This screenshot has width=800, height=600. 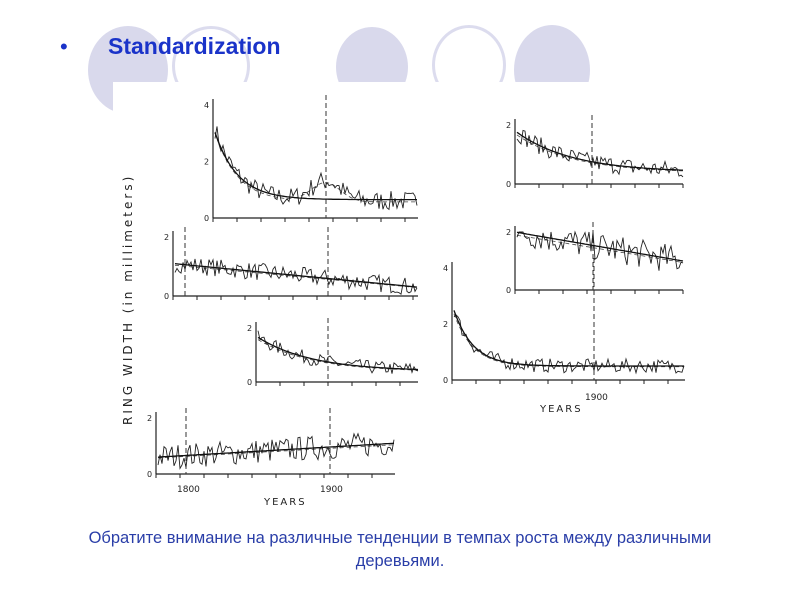 I want to click on slide-title: Standardization, so click(x=194, y=46).